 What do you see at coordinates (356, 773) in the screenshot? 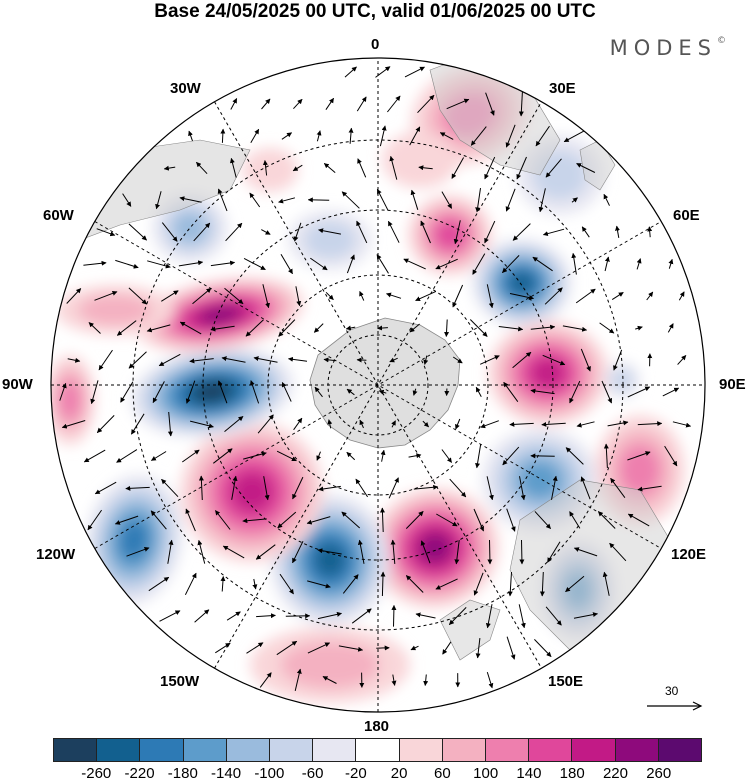
I see `colorbar-tick-label: -20` at bounding box center [356, 773].